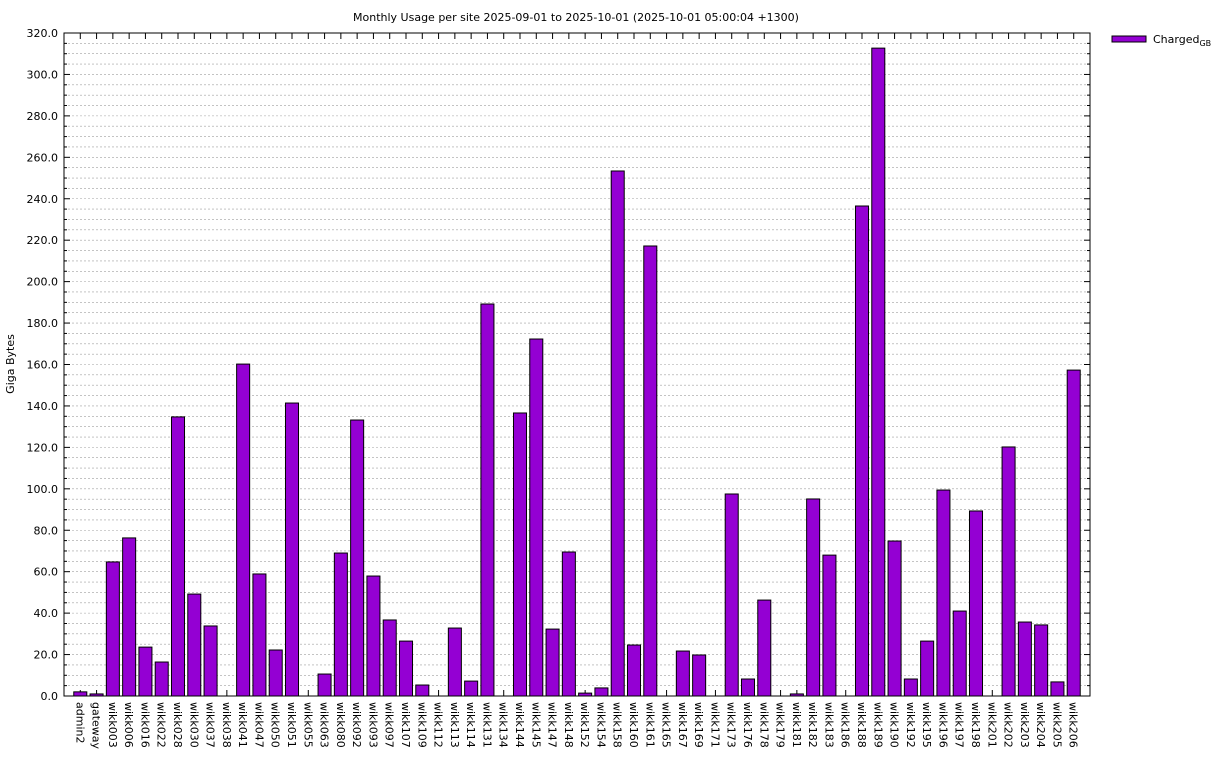  Describe the element at coordinates (1129, 39) in the screenshot. I see `legend-swatch` at that location.